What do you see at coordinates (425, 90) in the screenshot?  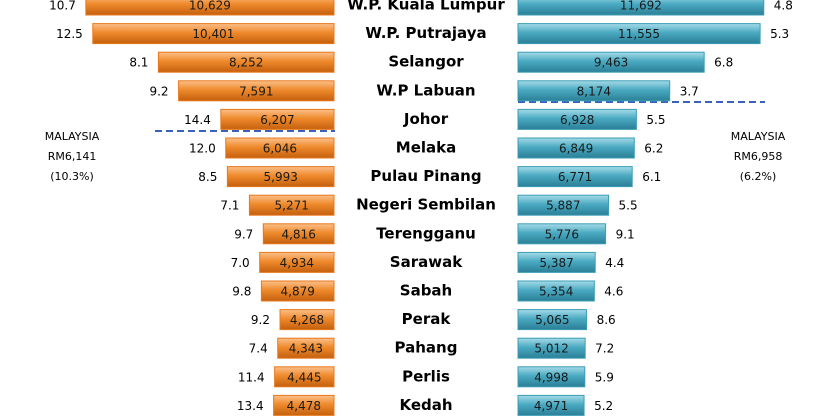 I see `category-label: W.P Labuan` at bounding box center [425, 90].